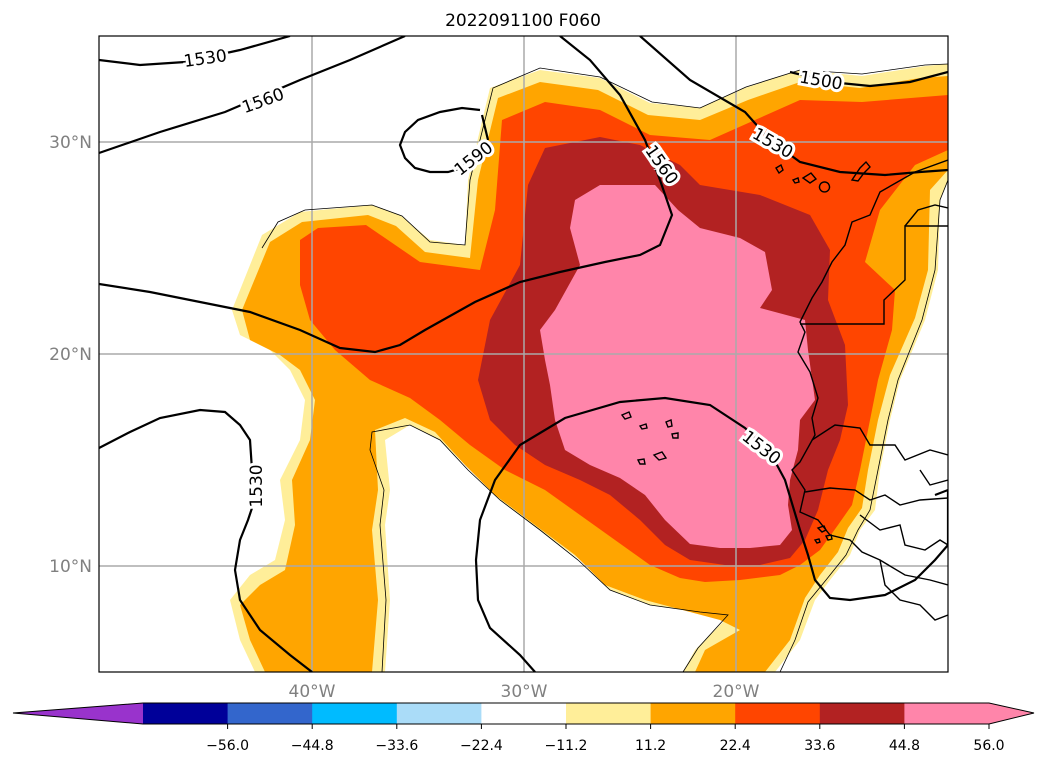 This screenshot has height=765, width=1047. Describe the element at coordinates (70, 567) in the screenshot. I see `lat-label-10n: 10°N` at that location.